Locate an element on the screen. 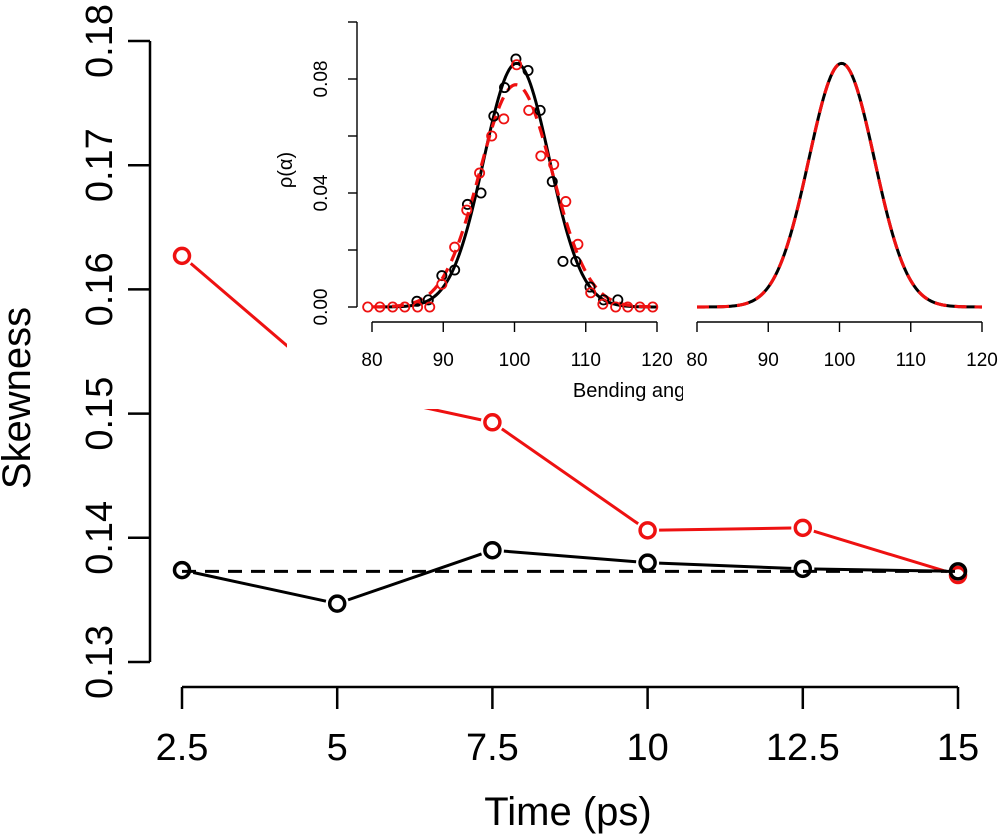 Image resolution: width=1000 pixels, height=839 pixels. y-tick-label: 0.18 is located at coordinates (100, 41).